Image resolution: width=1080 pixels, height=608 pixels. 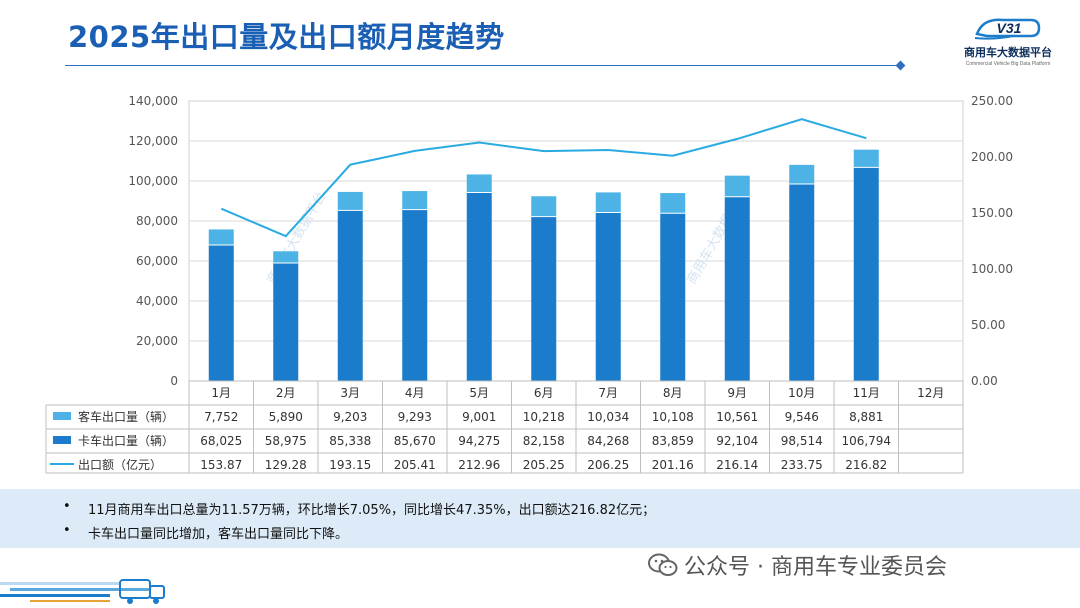 I want to click on export-value-line, so click(x=543, y=178).